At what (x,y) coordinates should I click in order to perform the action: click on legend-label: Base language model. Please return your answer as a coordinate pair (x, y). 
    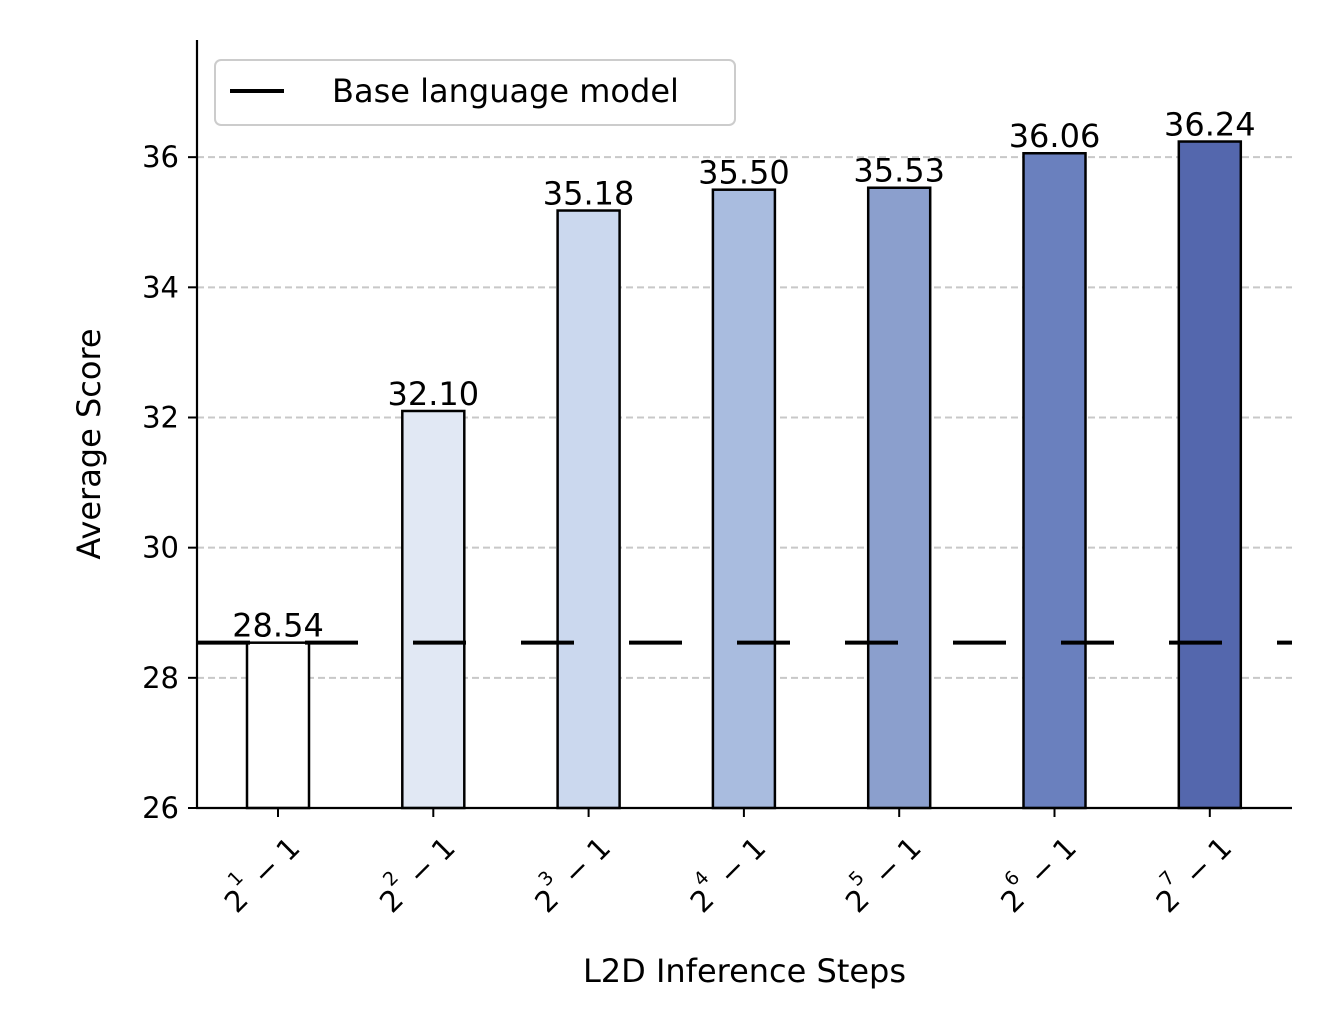
    Looking at the image, I should click on (505, 91).